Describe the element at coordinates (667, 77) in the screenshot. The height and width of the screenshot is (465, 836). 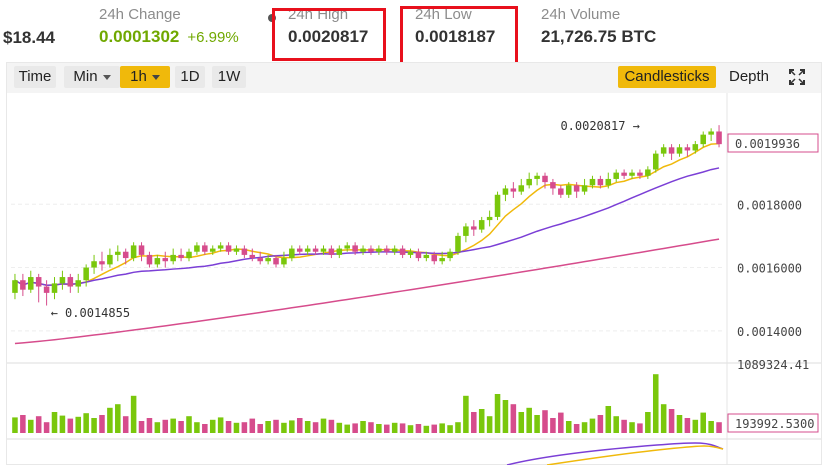
I see `candlesticks-button: Candlesticks` at that location.